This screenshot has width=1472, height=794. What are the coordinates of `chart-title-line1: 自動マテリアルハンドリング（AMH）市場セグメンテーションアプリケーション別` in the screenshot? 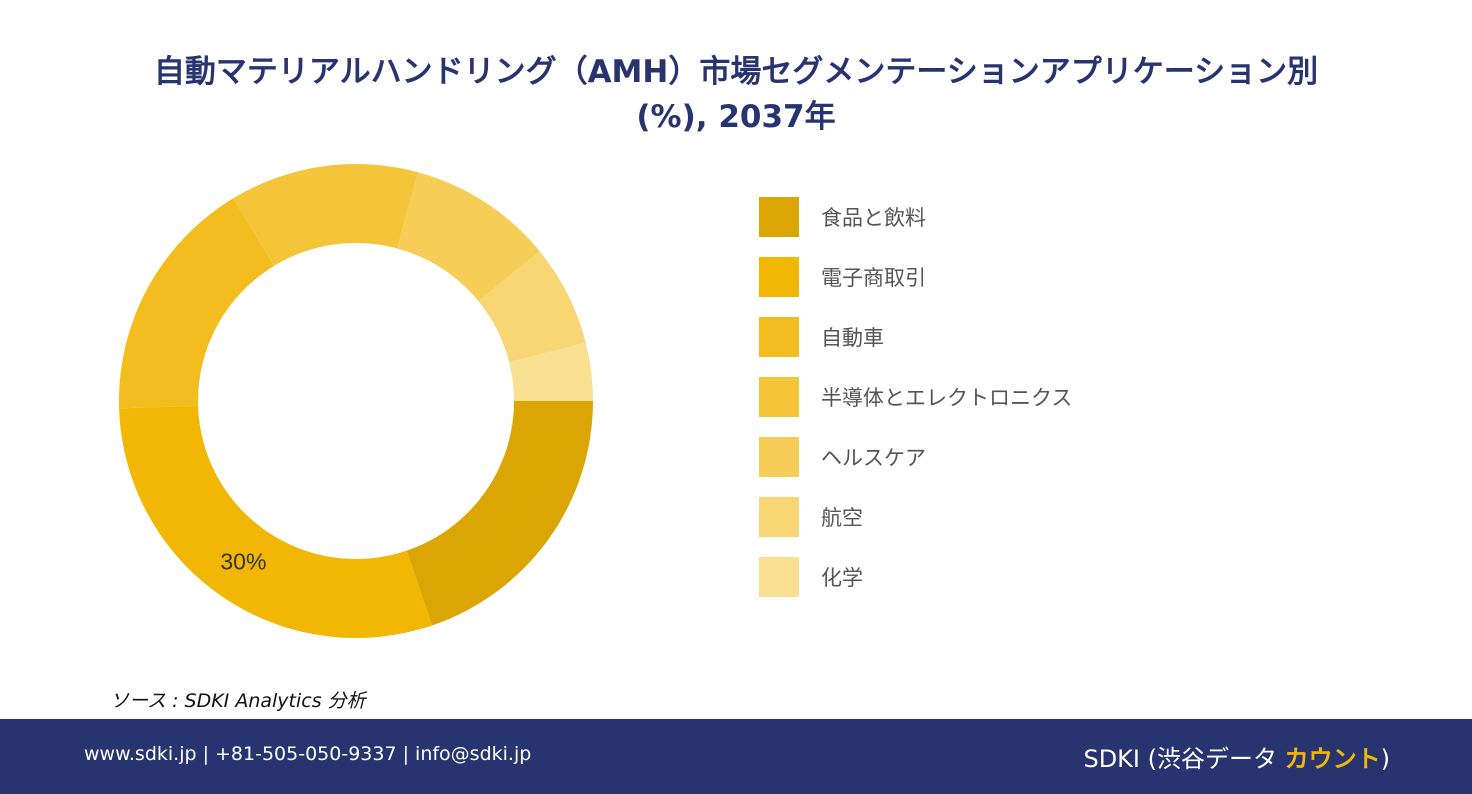 It's located at (736, 72).